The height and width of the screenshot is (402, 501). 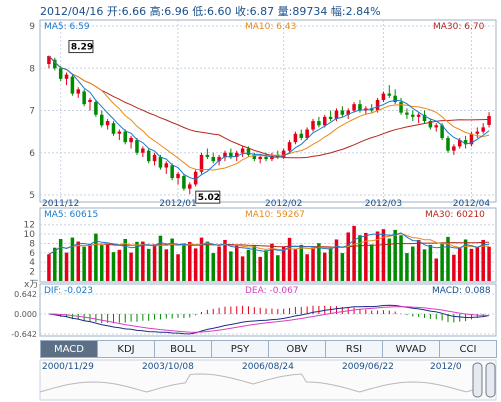 What do you see at coordinates (25, 294) in the screenshot?
I see `macd-y-tick: 0.642` at bounding box center [25, 294].